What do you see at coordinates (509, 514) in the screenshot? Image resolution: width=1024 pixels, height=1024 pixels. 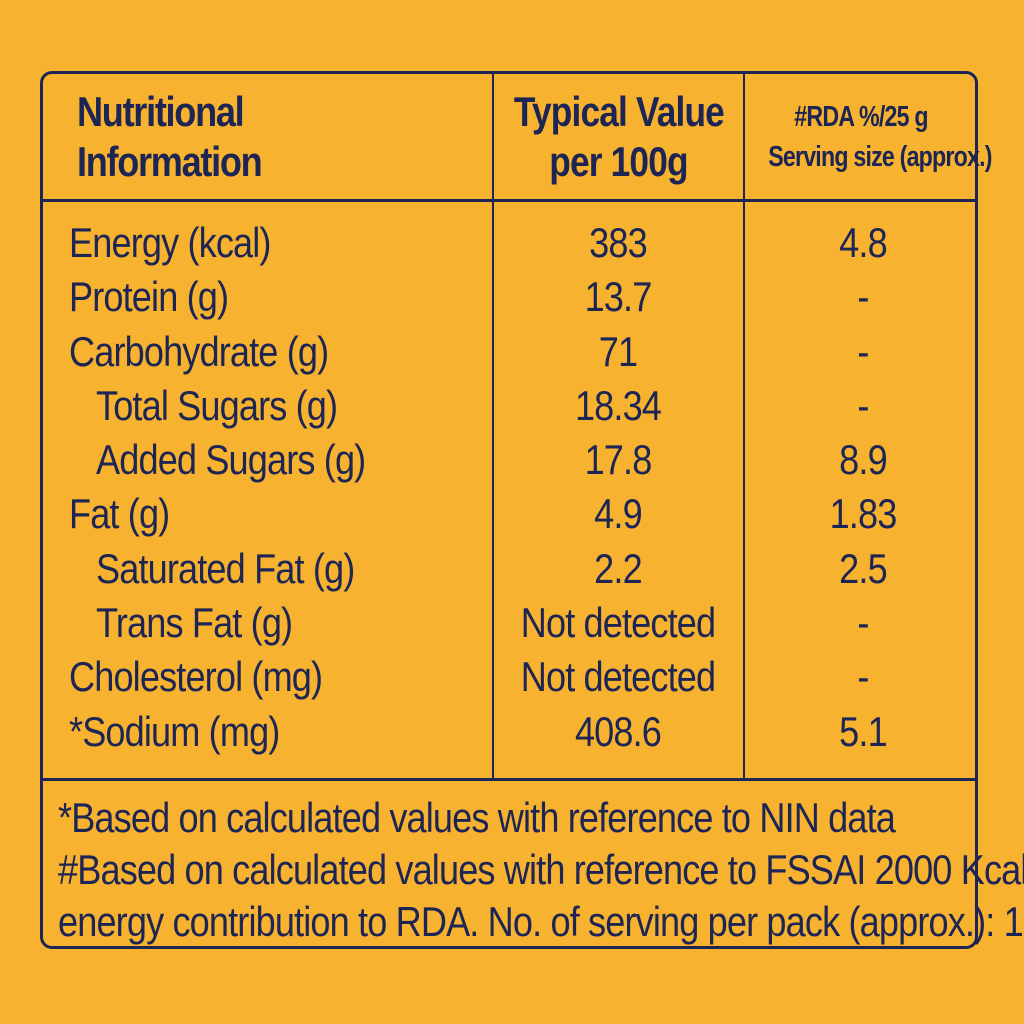 I see `table-row: Fat (g) 4.9 1.83` at bounding box center [509, 514].